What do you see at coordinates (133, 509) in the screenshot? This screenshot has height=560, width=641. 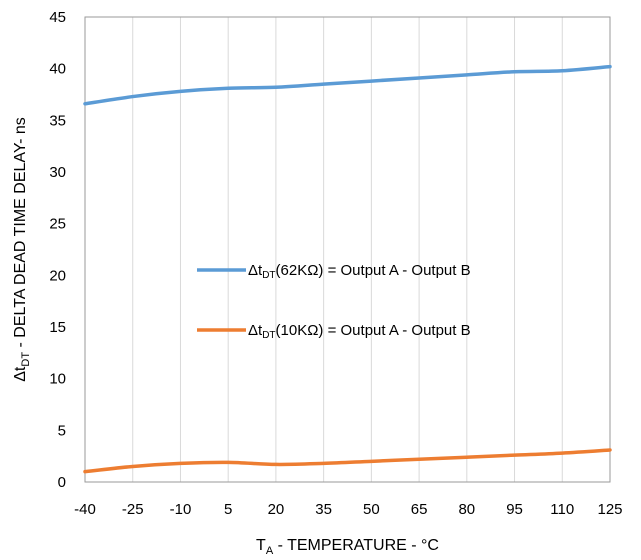 I see `x-tick-label: -25` at bounding box center [133, 509].